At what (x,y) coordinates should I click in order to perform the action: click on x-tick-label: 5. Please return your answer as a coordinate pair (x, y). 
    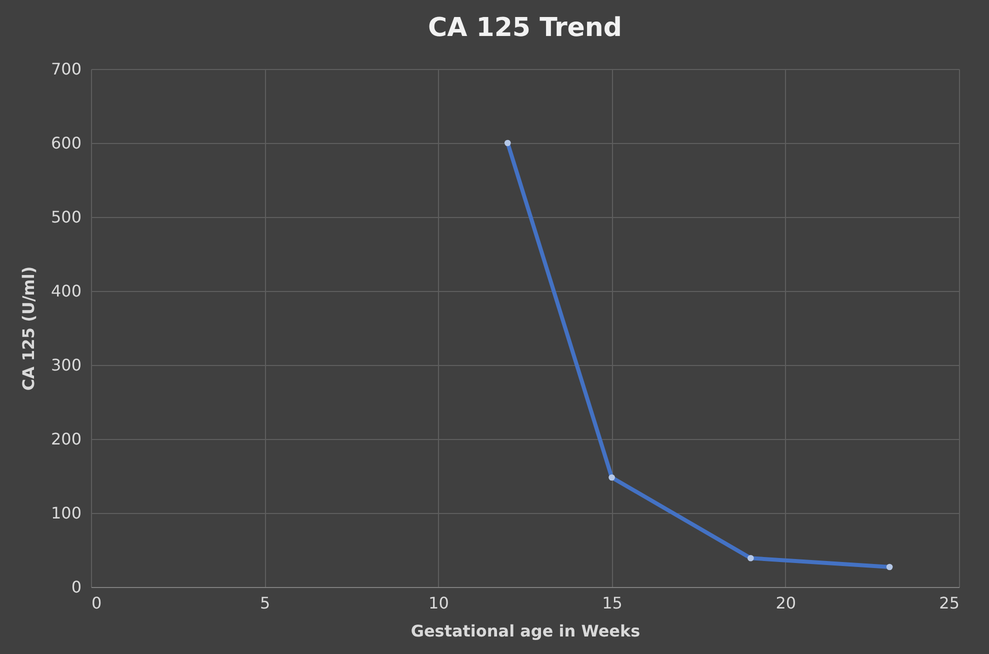
    Looking at the image, I should click on (265, 603).